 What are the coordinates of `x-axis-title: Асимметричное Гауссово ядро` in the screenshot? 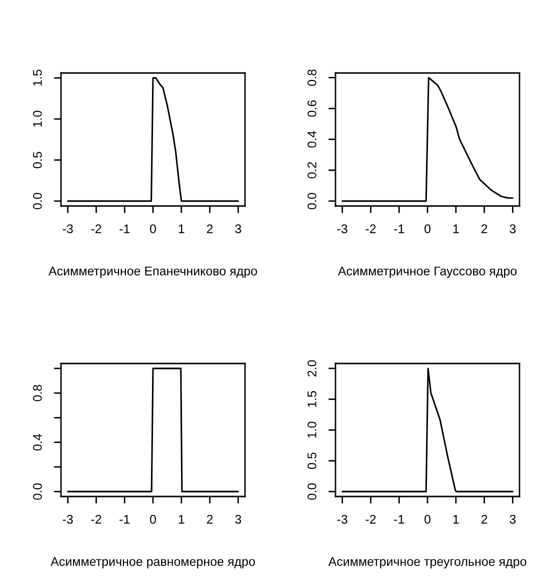 It's located at (427, 272).